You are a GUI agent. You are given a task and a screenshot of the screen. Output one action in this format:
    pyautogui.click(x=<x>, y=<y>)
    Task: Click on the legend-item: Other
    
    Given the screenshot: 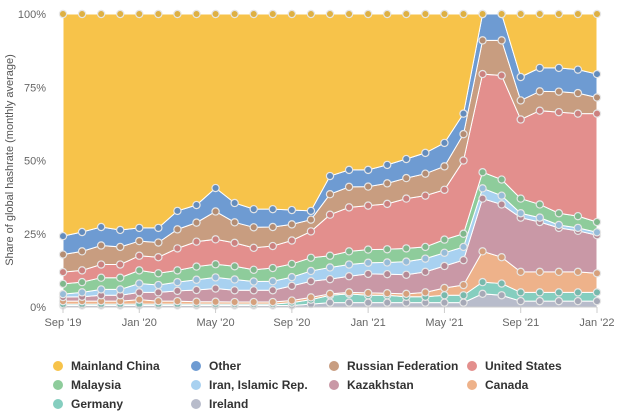 What is the action you would take?
    pyautogui.click(x=259, y=365)
    